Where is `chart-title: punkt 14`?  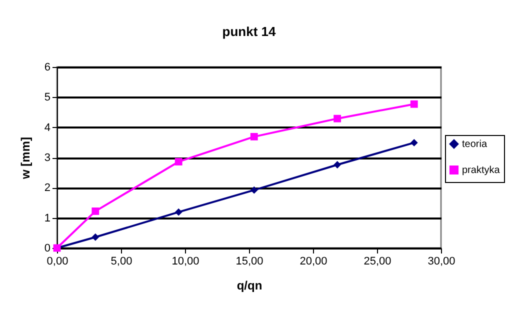
chart-title: punkt 14 is located at coordinates (249, 31).